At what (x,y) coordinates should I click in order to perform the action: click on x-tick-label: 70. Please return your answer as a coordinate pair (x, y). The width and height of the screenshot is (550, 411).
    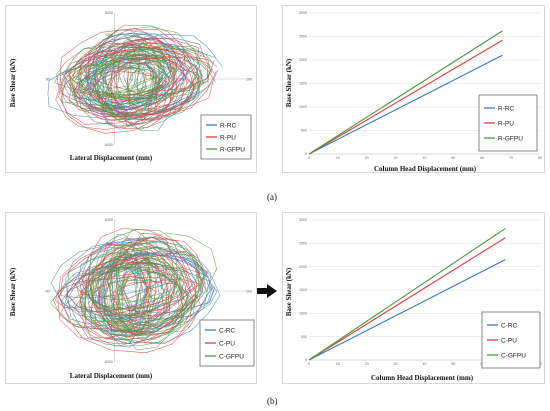
    Looking at the image, I should click on (511, 158).